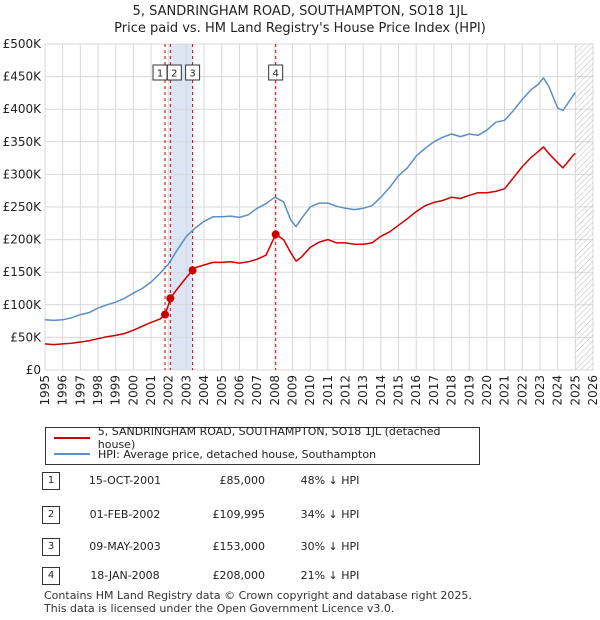 Image resolution: width=600 pixels, height=620 pixels. What do you see at coordinates (540, 390) in the screenshot?
I see `x-tick-label: 2023` at bounding box center [540, 390].